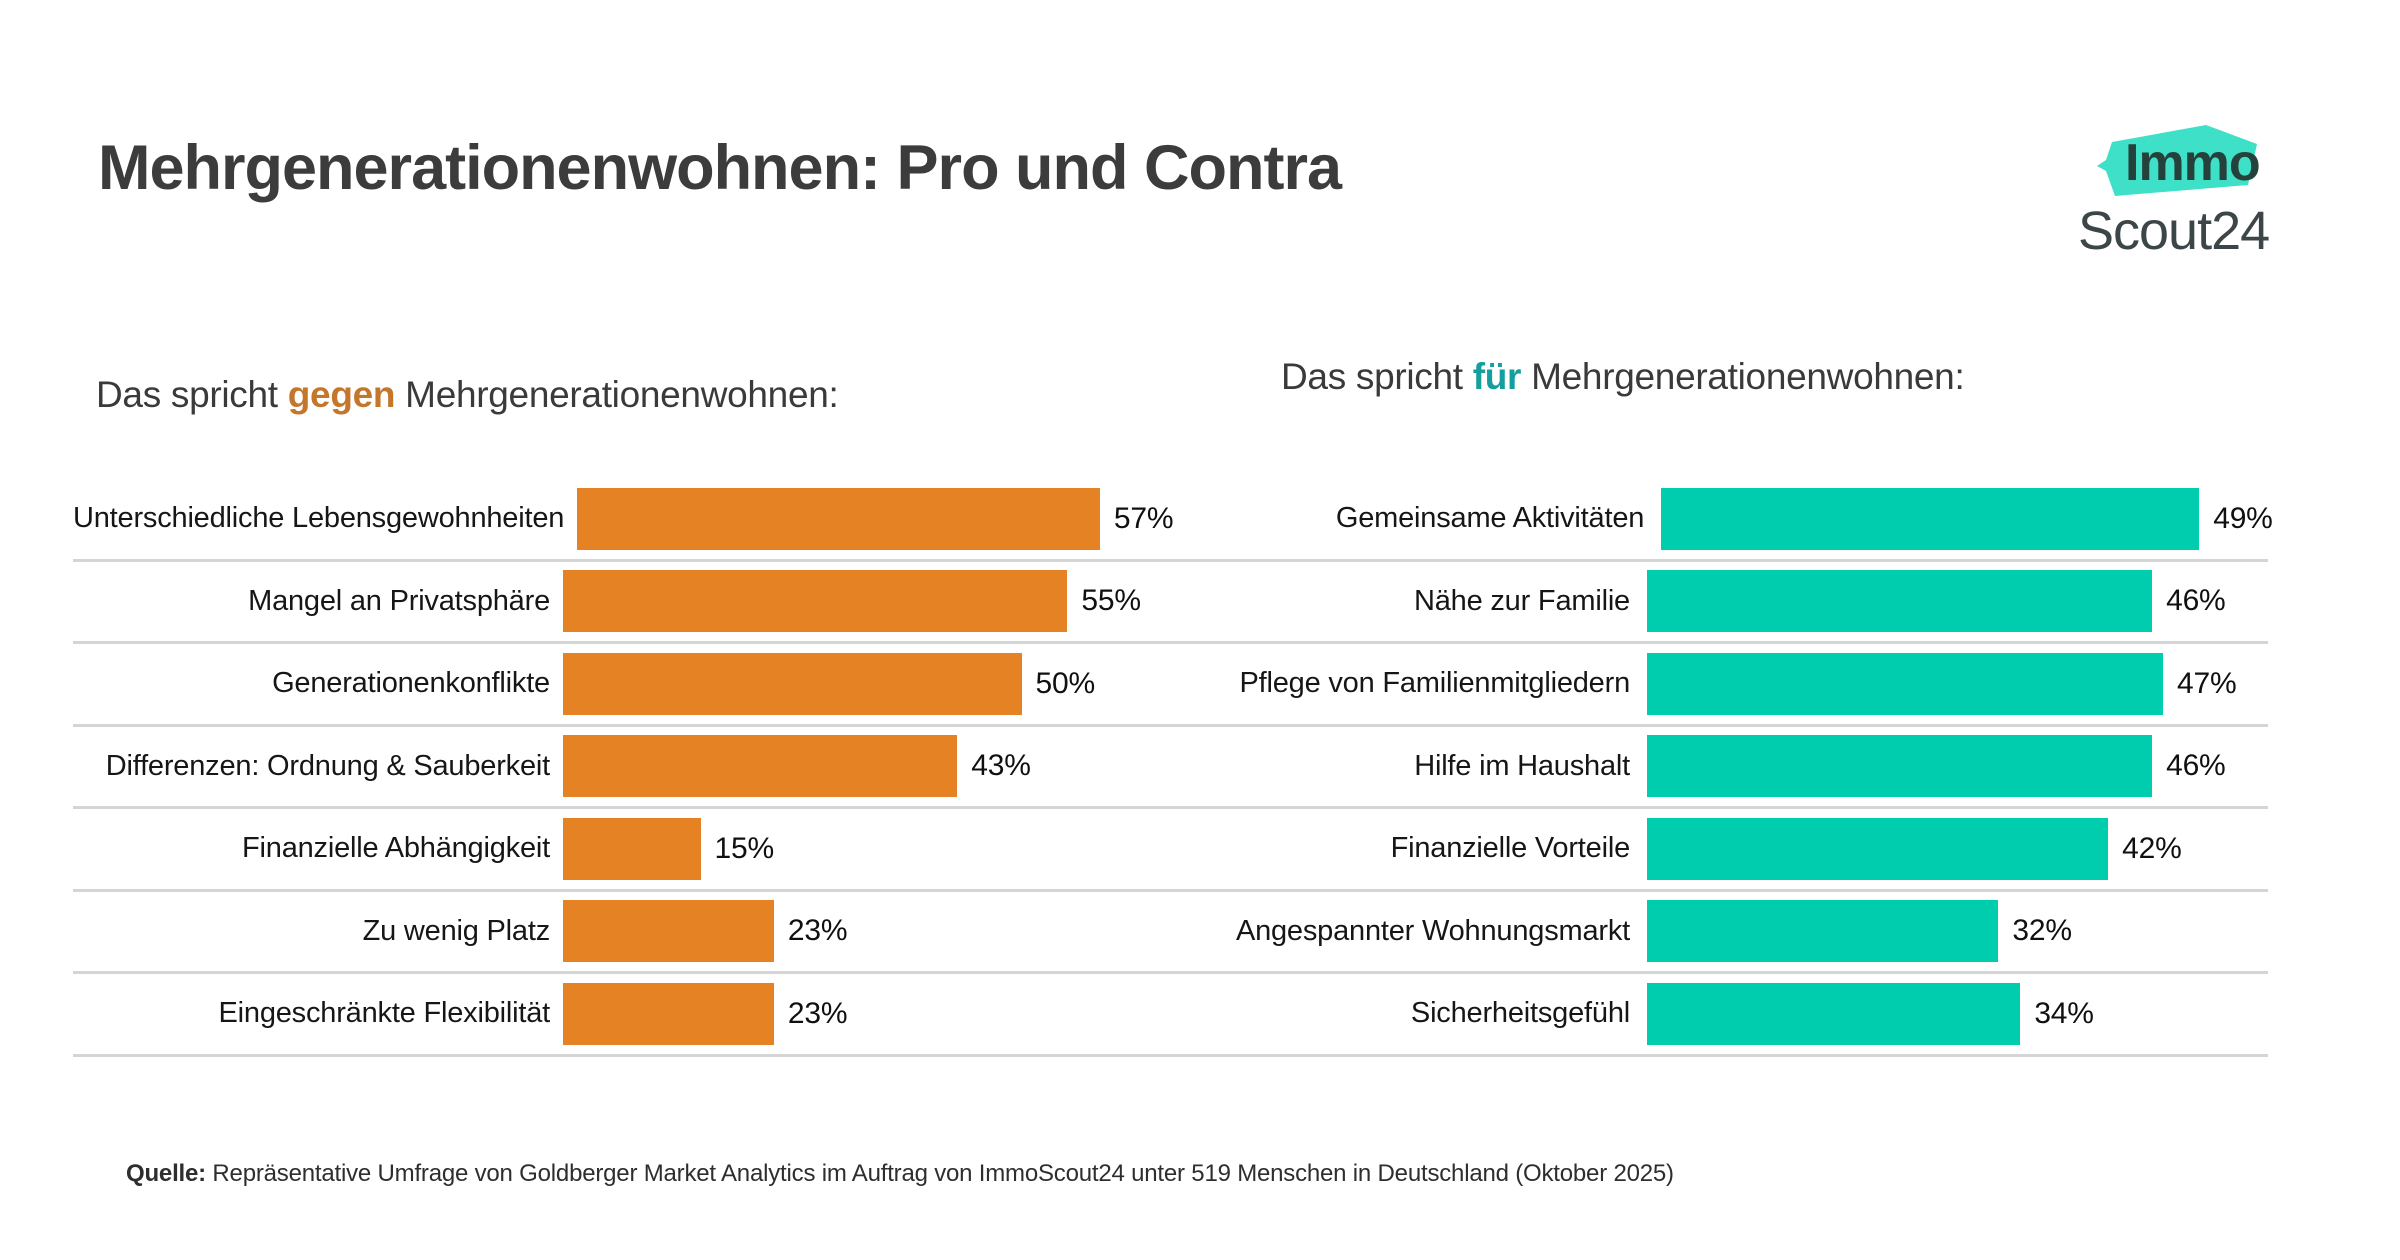 Image resolution: width=2400 pixels, height=1260 pixels. I want to click on pro-row-label: Finanzielle Vorteile, so click(1510, 848).